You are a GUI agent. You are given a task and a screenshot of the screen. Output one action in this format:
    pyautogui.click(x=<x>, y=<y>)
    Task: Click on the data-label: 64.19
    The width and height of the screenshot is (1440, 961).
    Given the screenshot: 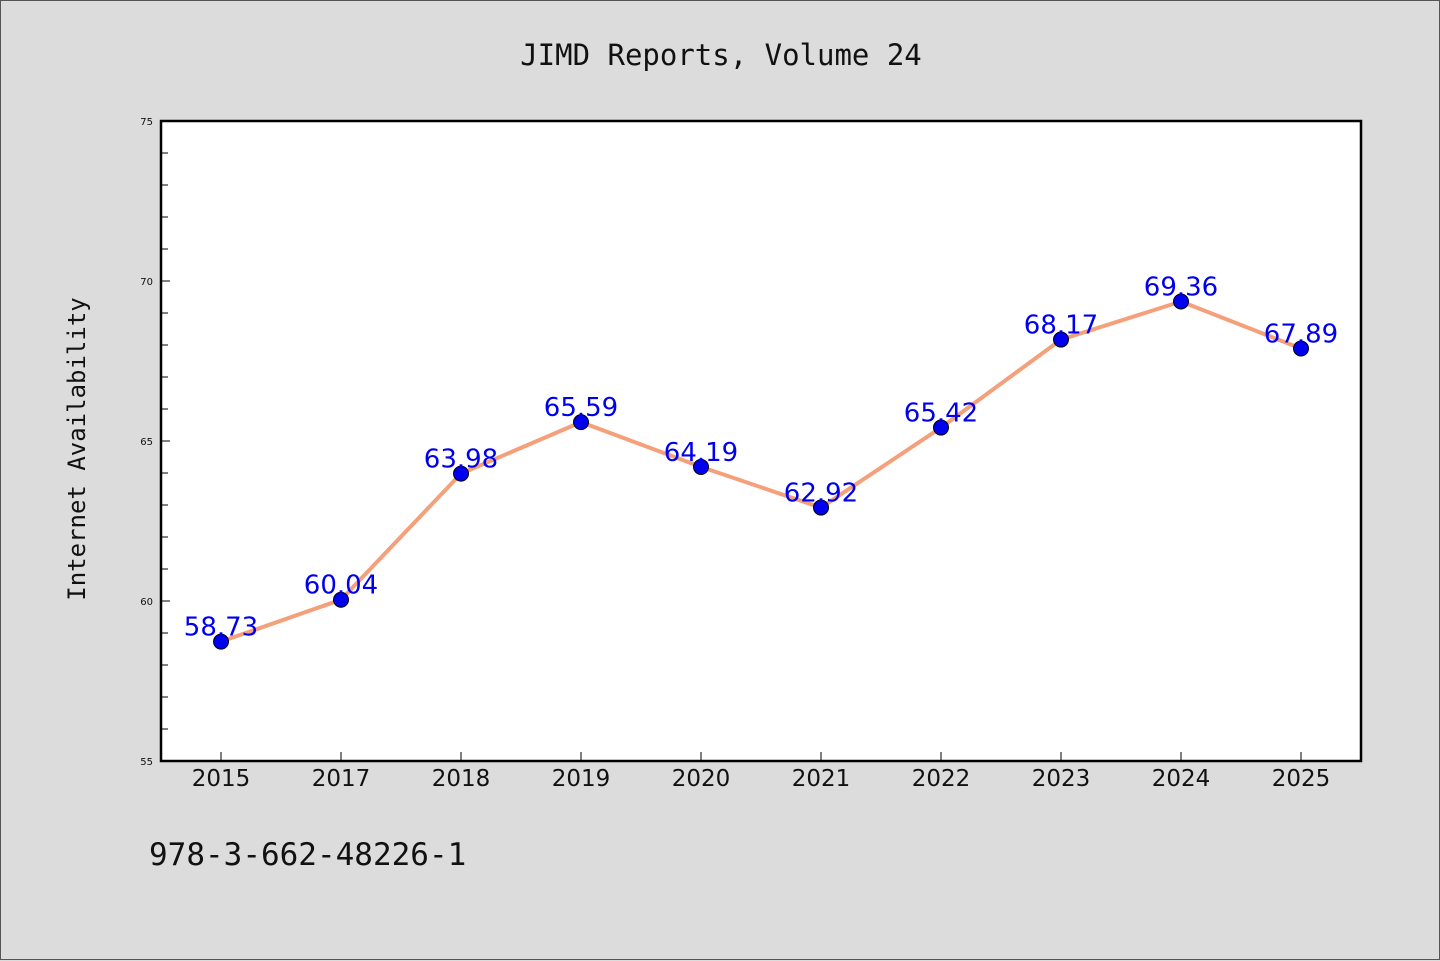 What is the action you would take?
    pyautogui.click(x=701, y=453)
    